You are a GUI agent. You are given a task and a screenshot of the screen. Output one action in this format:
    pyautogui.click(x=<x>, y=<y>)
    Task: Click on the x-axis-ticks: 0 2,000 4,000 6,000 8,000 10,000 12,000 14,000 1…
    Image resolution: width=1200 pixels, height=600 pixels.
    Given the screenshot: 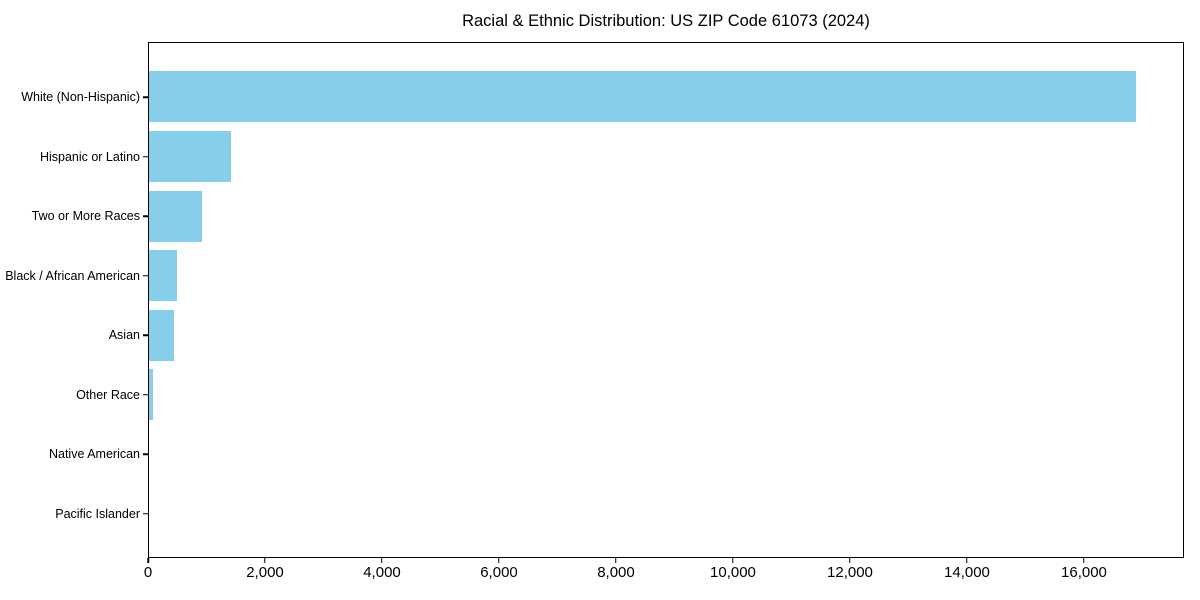 What is the action you would take?
    pyautogui.click(x=664, y=576)
    